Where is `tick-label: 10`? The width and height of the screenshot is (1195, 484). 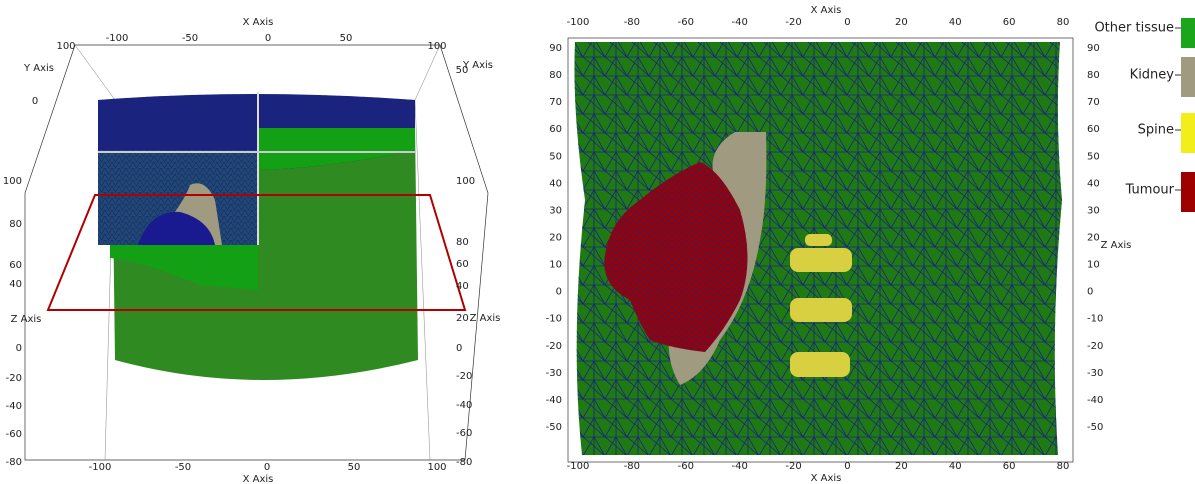
tick-label: 10 is located at coordinates (1093, 265).